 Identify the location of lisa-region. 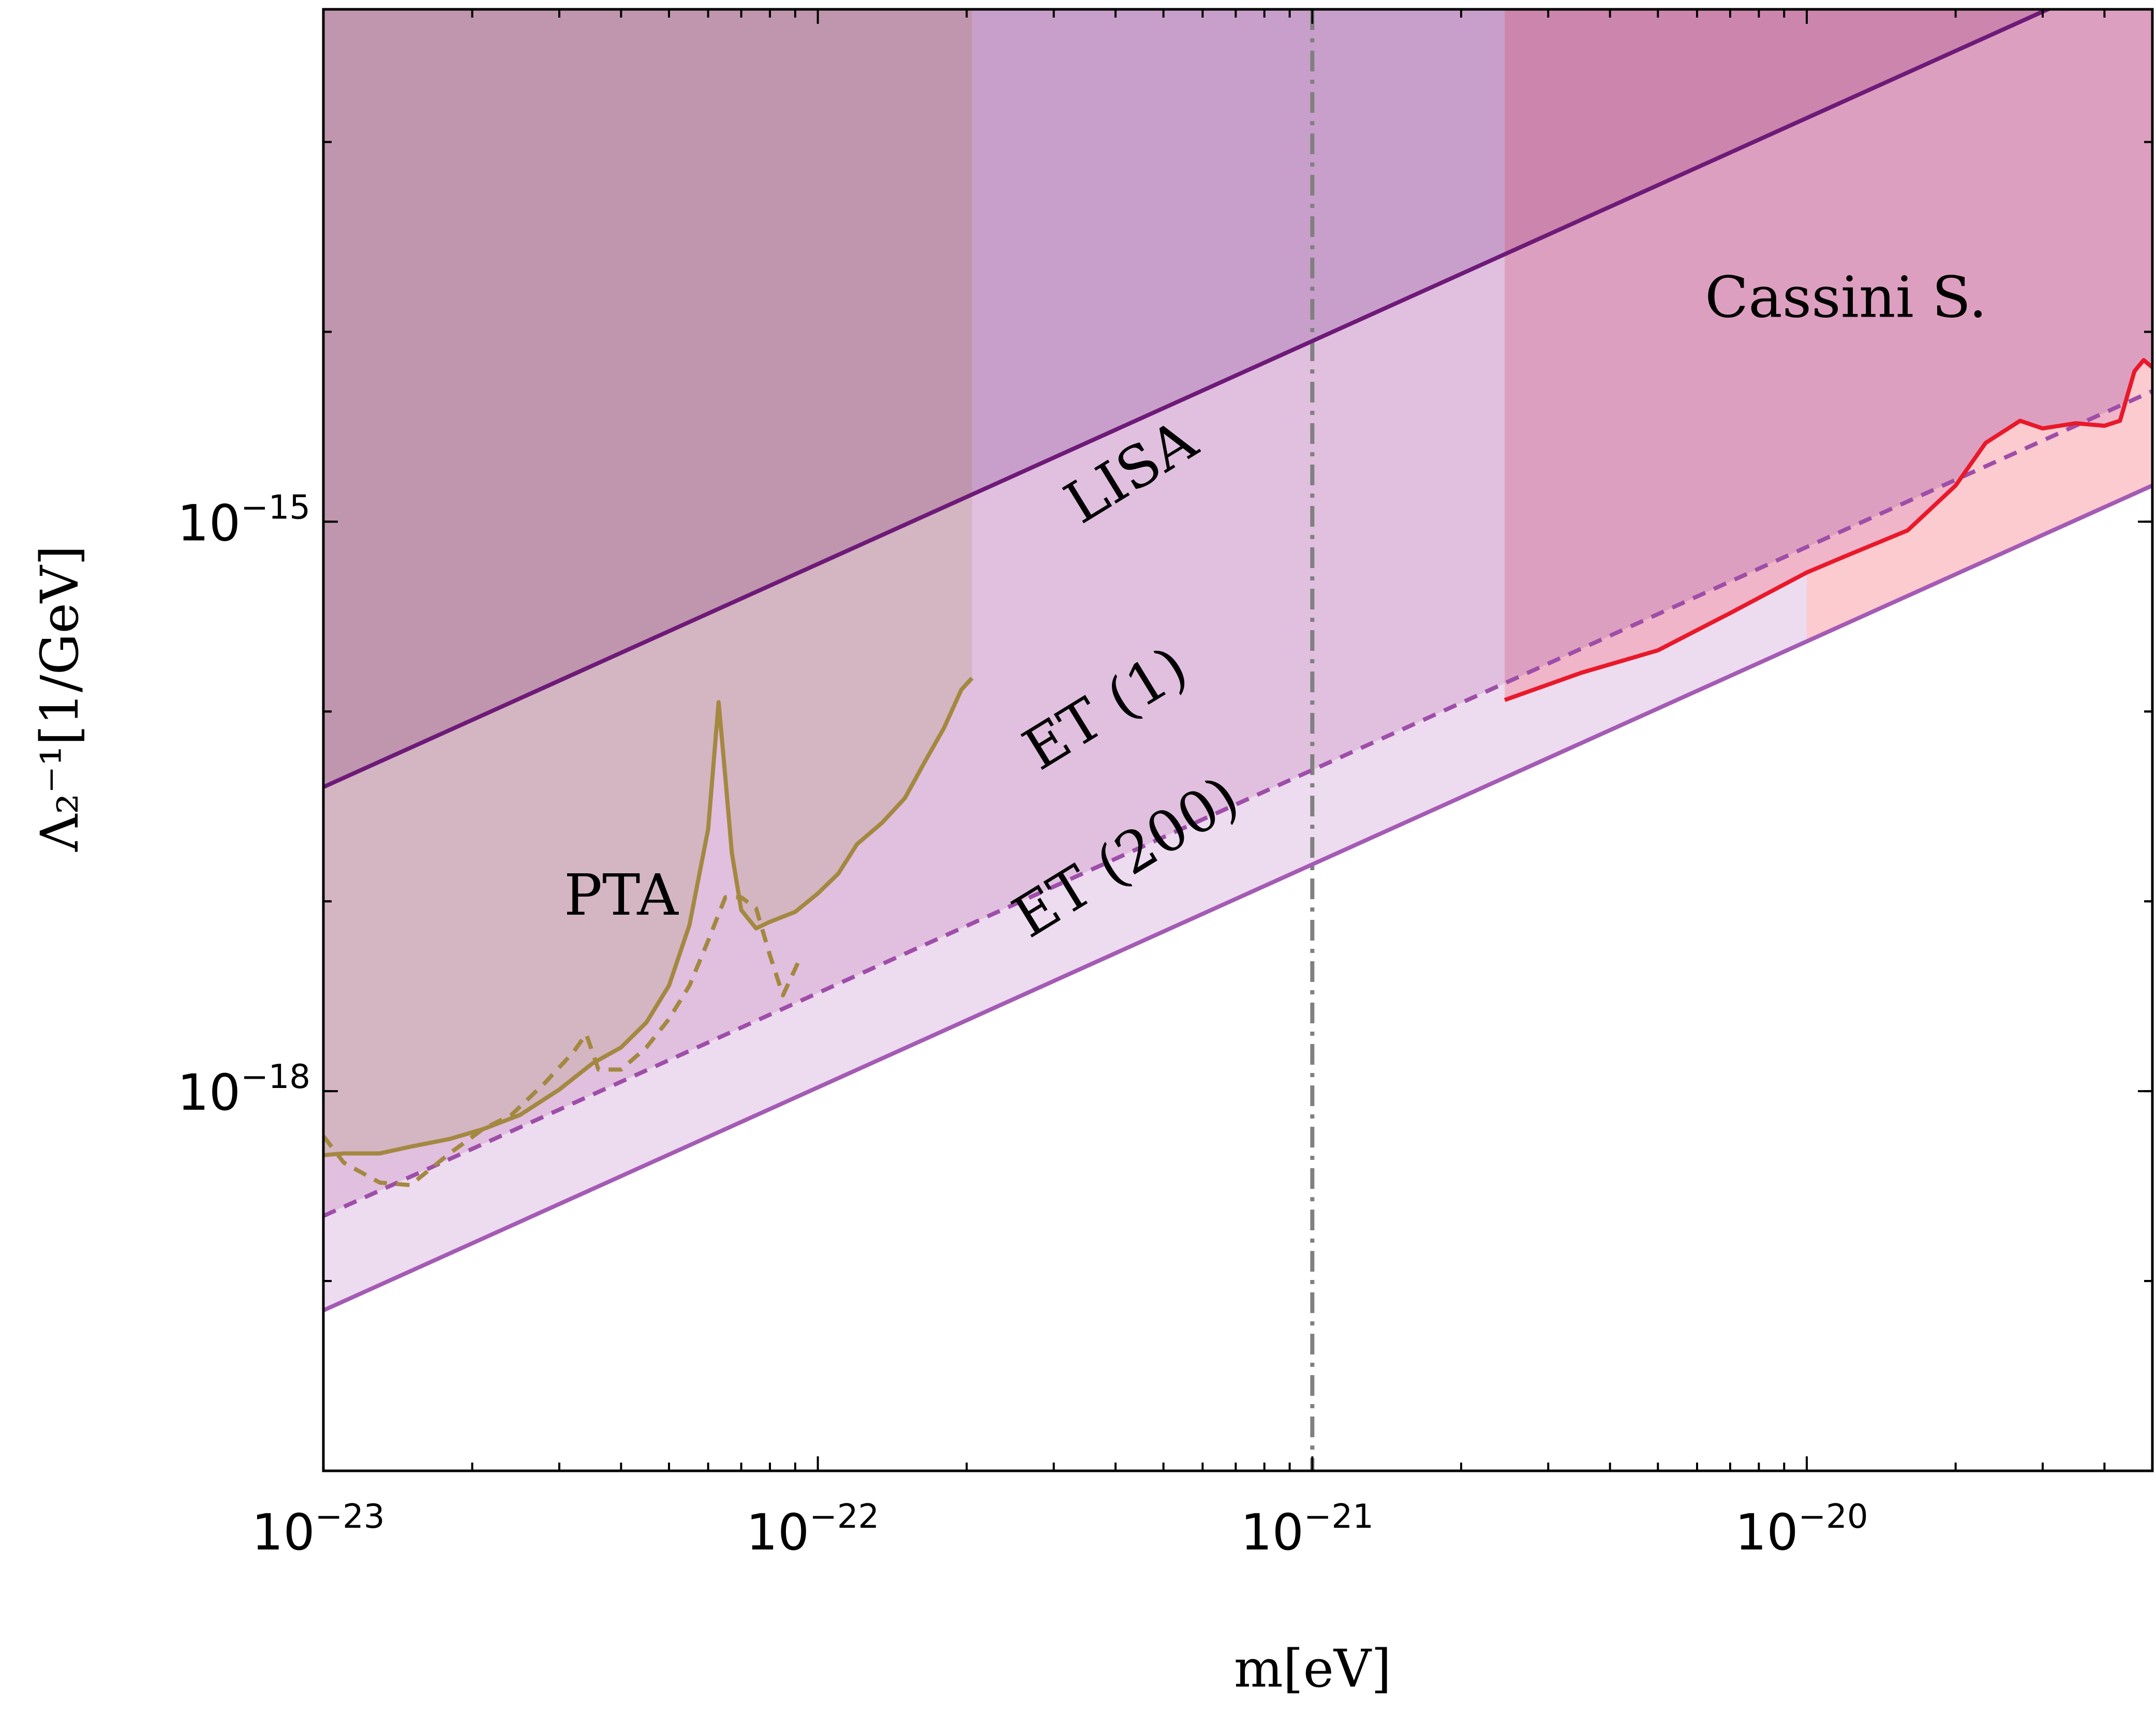
(1238, 252).